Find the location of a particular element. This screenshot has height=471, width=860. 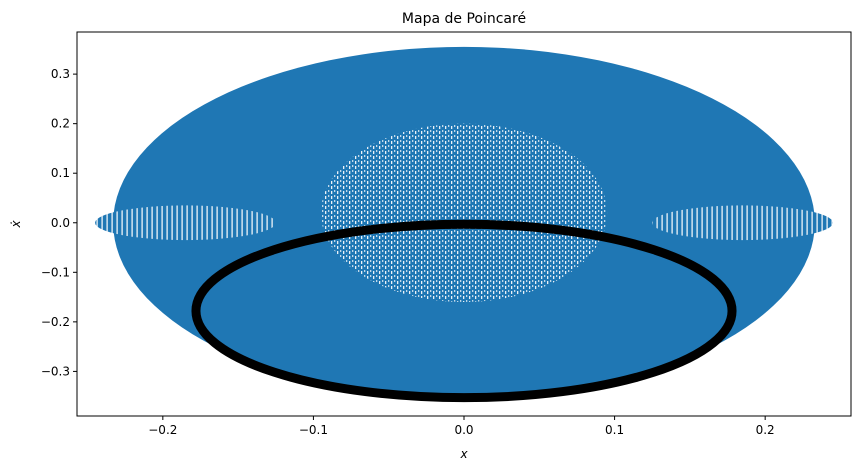

x-tick-label: −0.1 is located at coordinates (313, 430).